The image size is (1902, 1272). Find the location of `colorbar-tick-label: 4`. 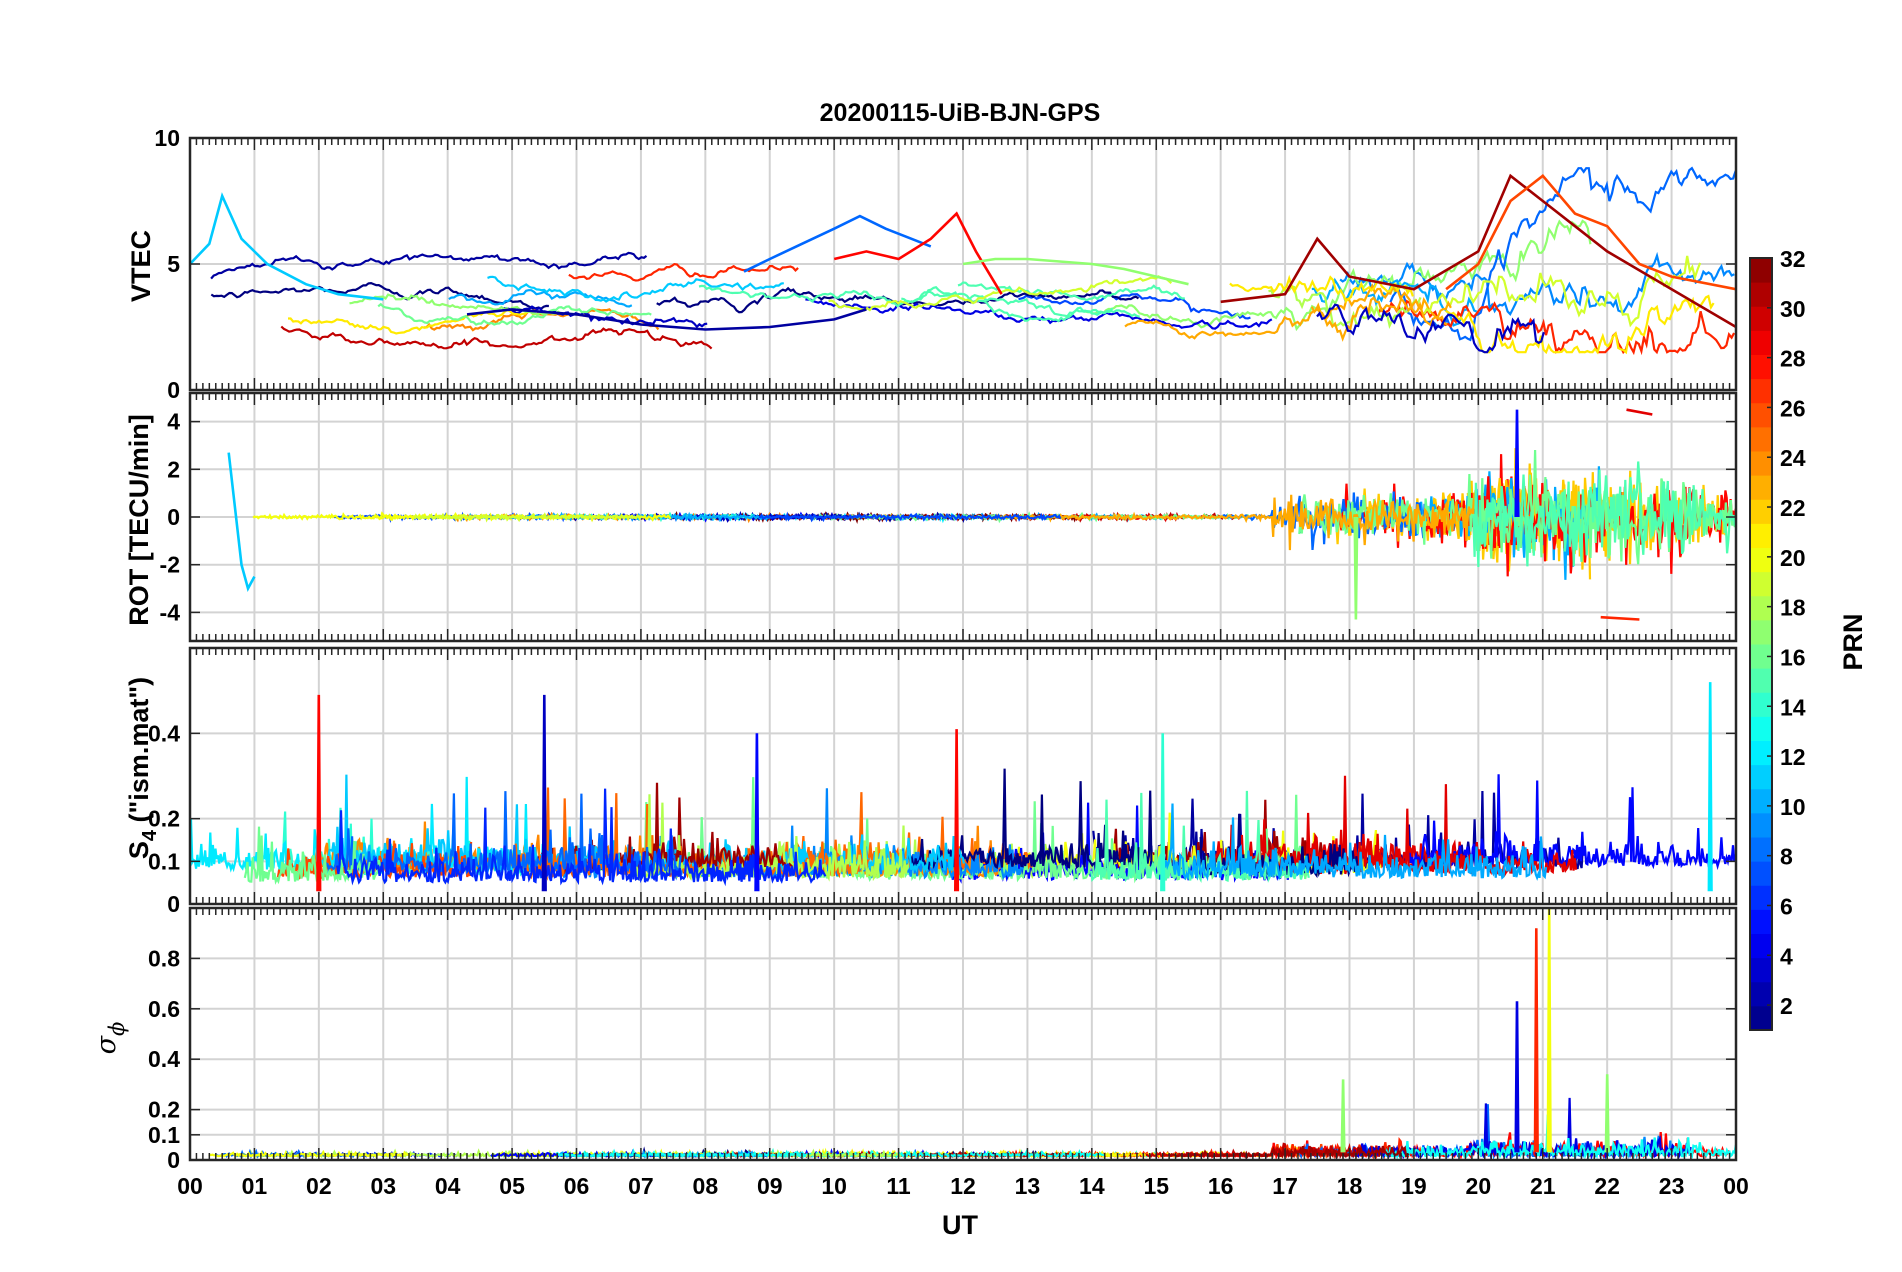

colorbar-tick-label: 4 is located at coordinates (1786, 956).